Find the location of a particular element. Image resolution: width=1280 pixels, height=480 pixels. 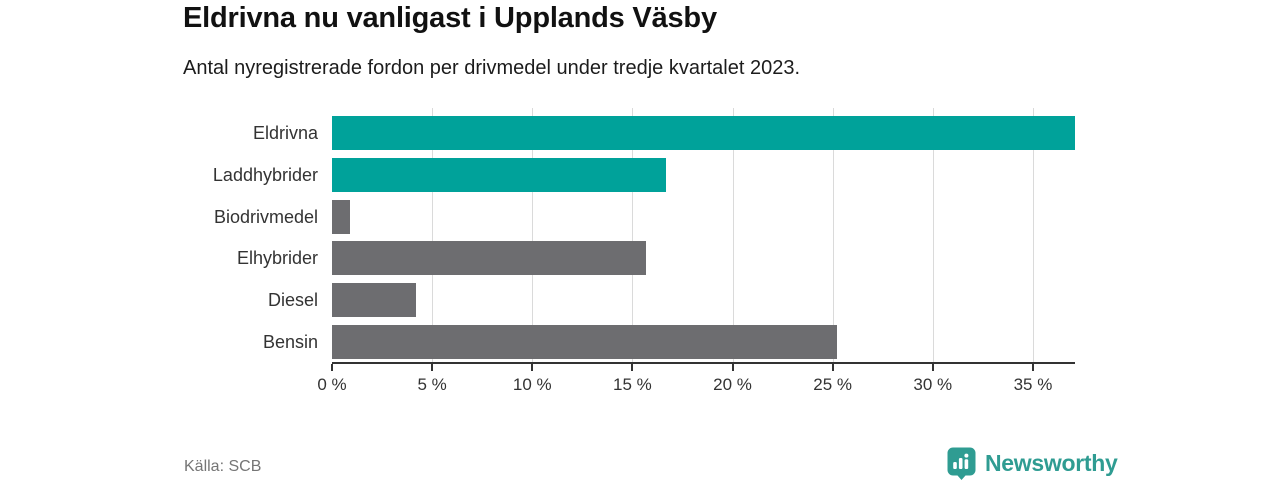

x-axis-tick-label-30: 30 % is located at coordinates (933, 384).